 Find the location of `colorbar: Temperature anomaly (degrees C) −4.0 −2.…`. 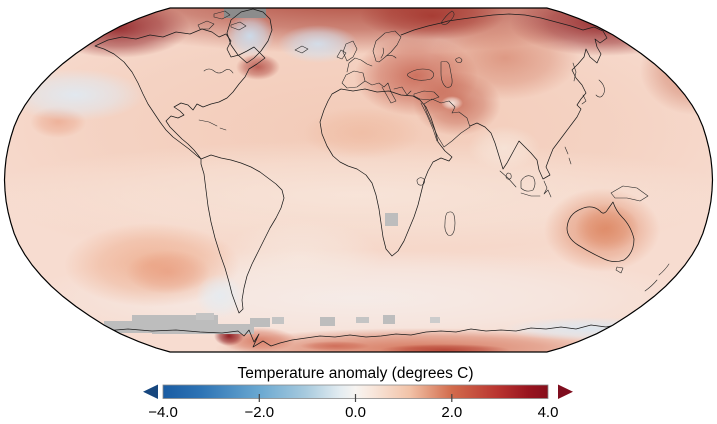

colorbar: Temperature anomaly (degrees C) −4.0 −2.… is located at coordinates (358, 393).